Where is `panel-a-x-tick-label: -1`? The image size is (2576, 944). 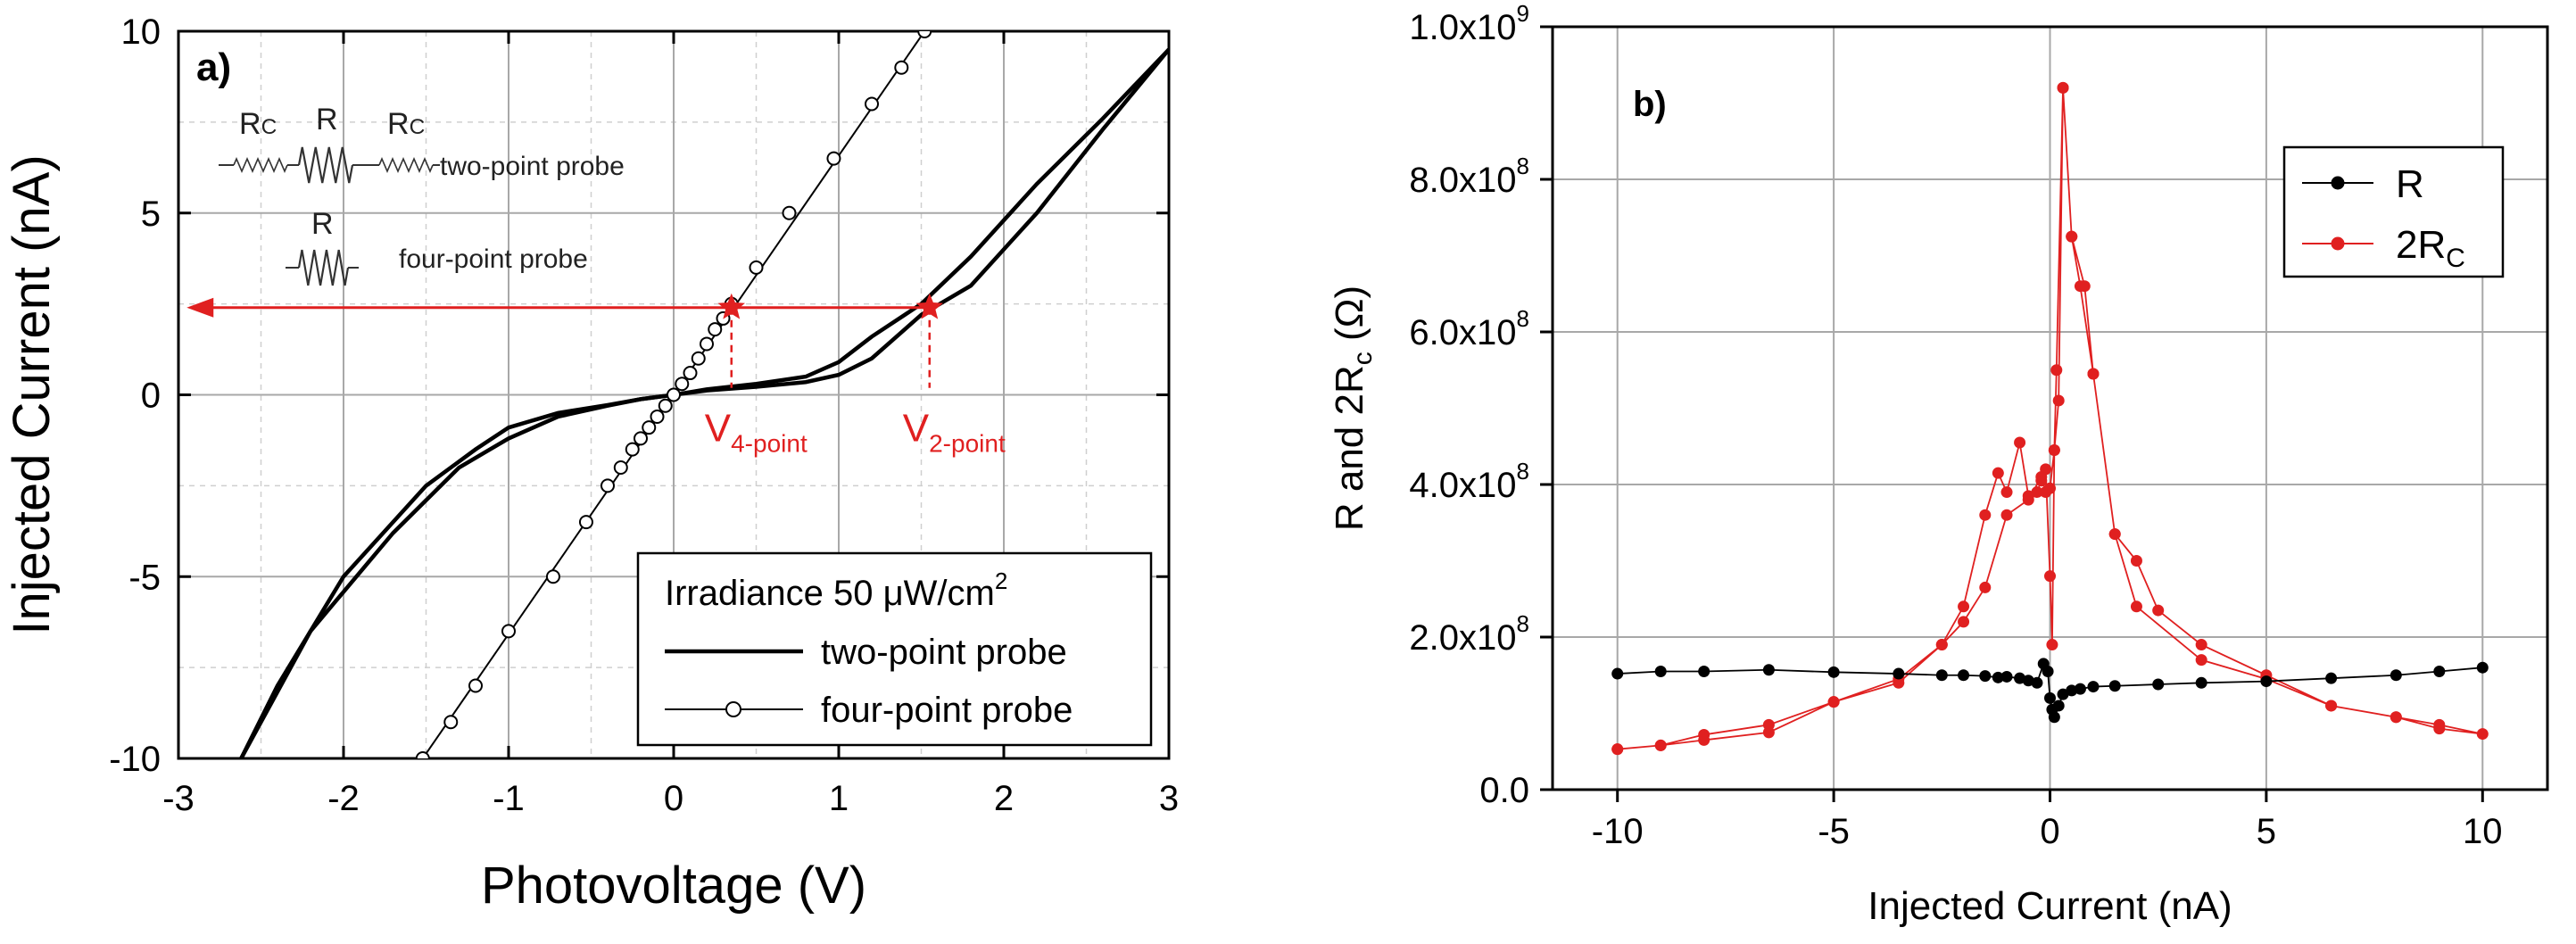 panel-a-x-tick-label: -1 is located at coordinates (509, 798).